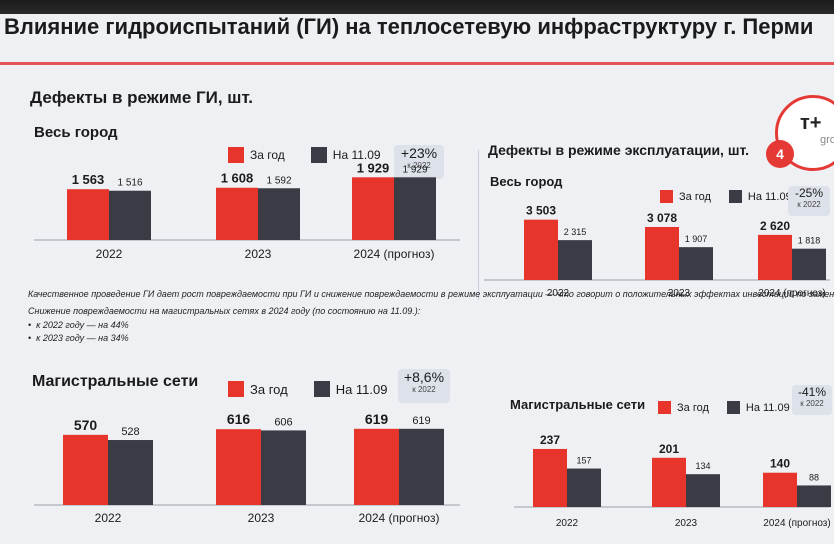 Image resolution: width=834 pixels, height=544 pixels. I want to click on data-label-za-god: 2 620, so click(775, 226).